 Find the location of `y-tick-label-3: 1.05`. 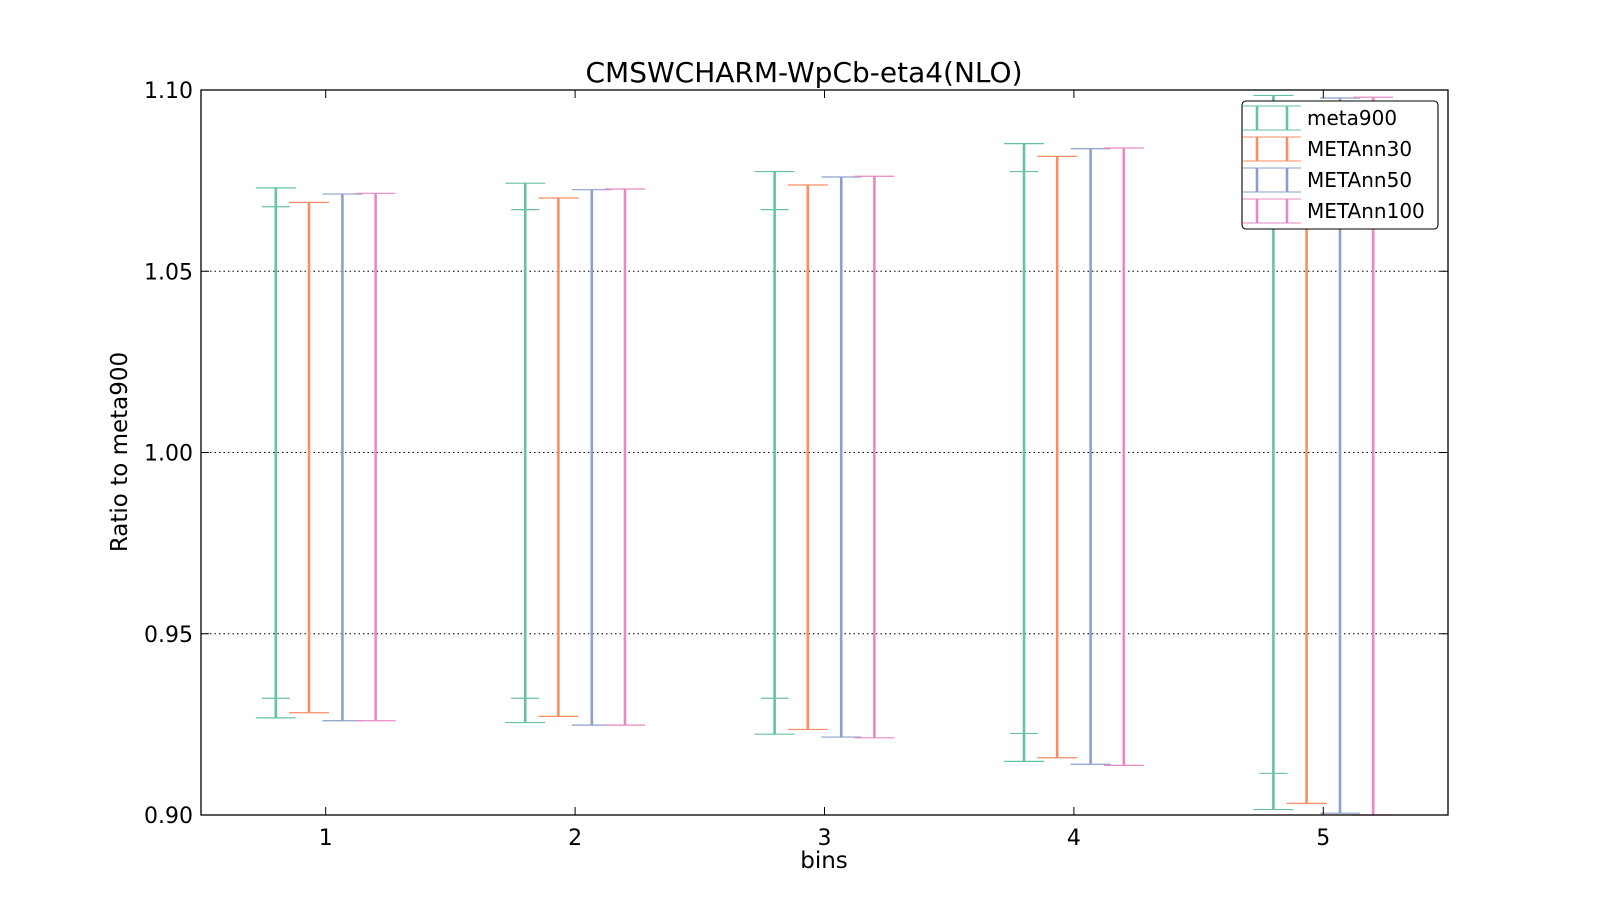

y-tick-label-3: 1.05 is located at coordinates (168, 272).